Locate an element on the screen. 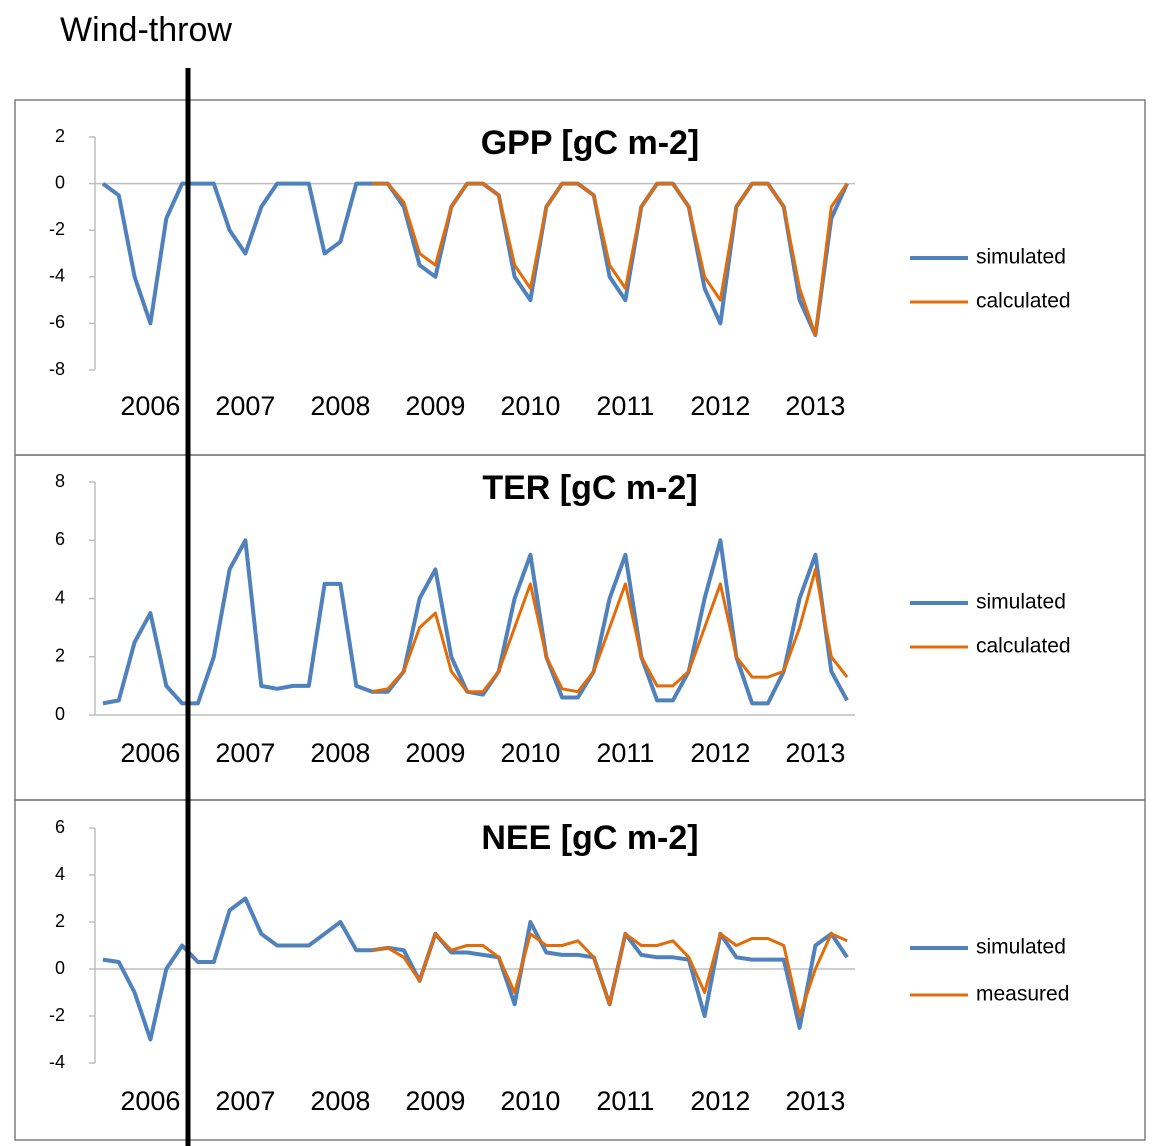 This screenshot has width=1153, height=1146. chart-title: TER [gC m-2] is located at coordinates (589, 488).